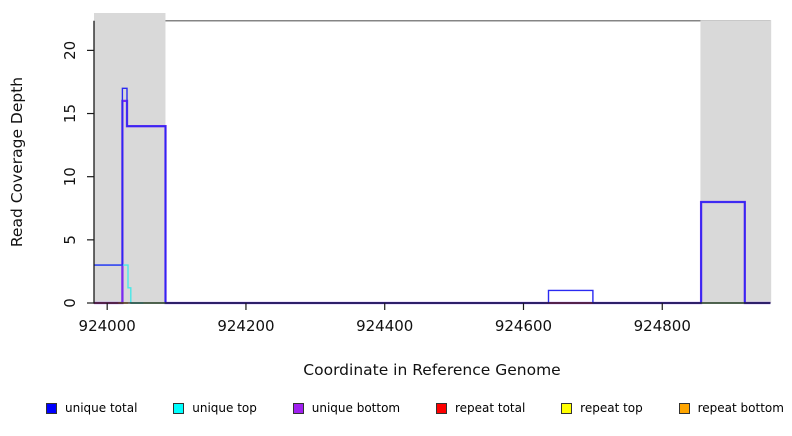 This screenshot has height=436, width=792. Describe the element at coordinates (17, 162) in the screenshot. I see `y-axis-title: Read Coverage Depth` at that location.